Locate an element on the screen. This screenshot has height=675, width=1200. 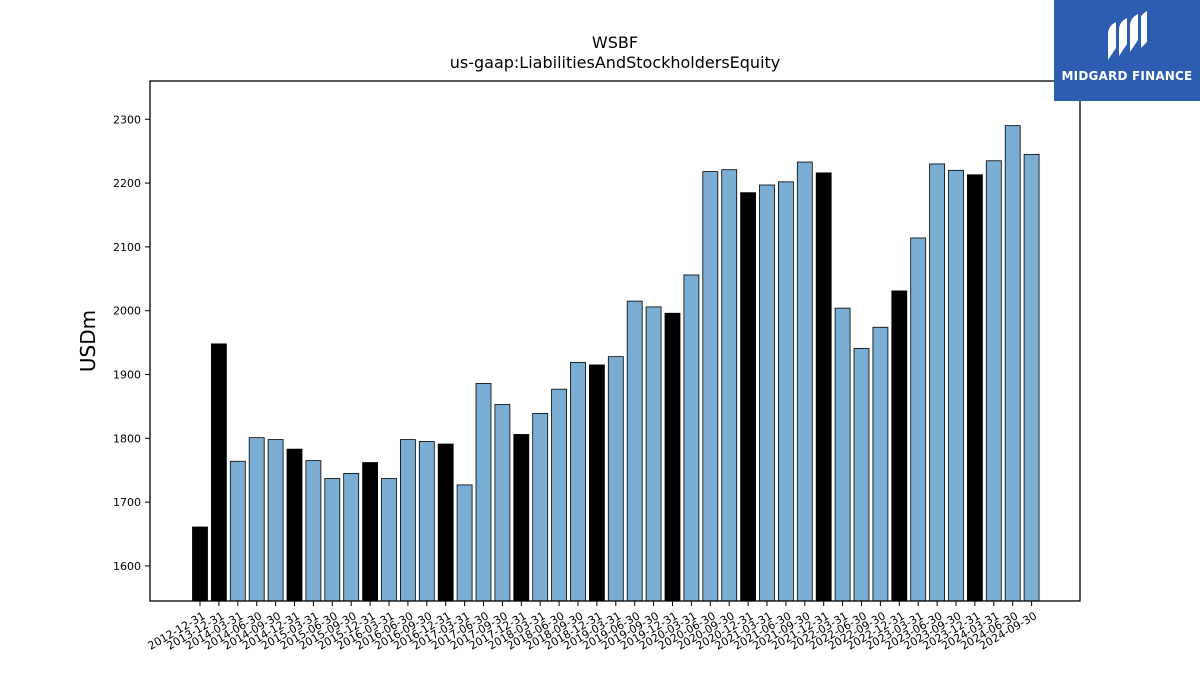
y-tick-label: 2300 is located at coordinates (127, 119).